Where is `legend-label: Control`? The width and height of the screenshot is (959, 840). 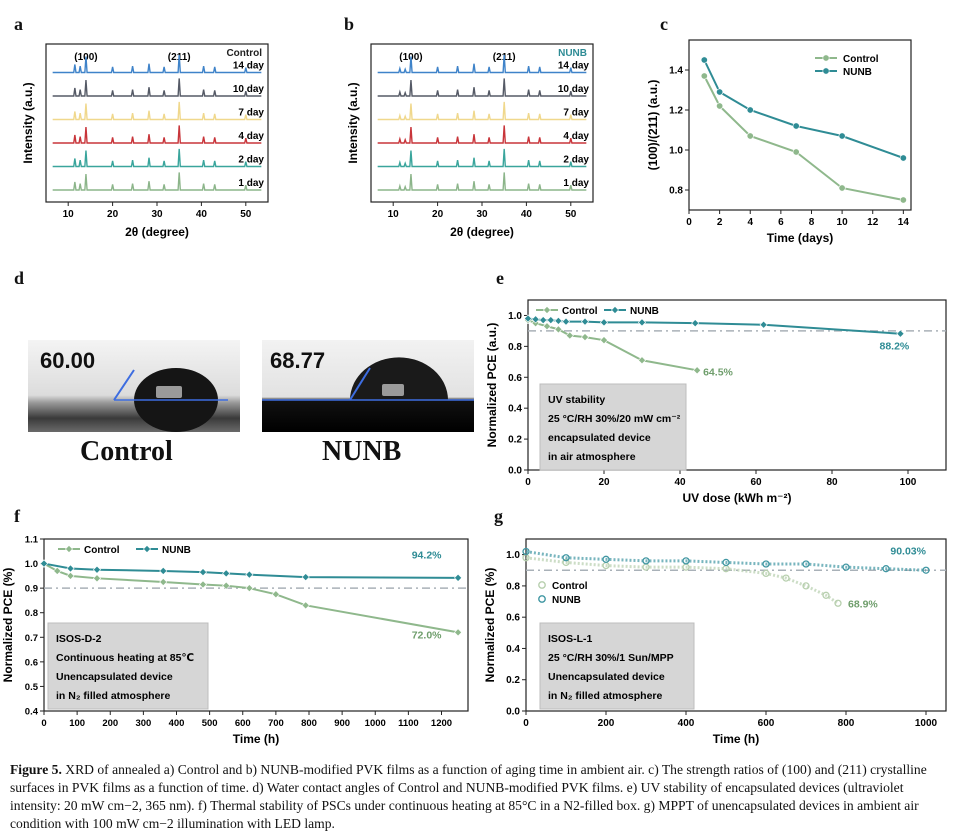 legend-label: Control is located at coordinates (580, 311).